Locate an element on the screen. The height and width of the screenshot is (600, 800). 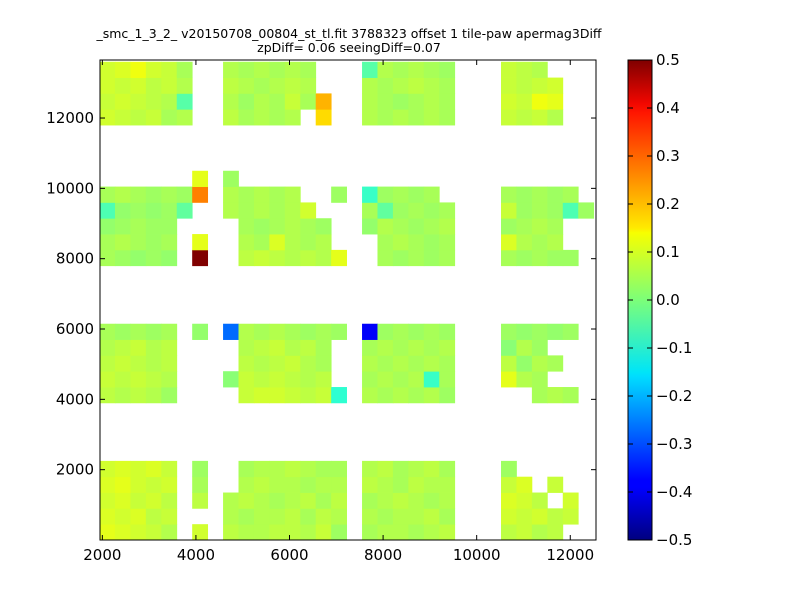
chart-title-line-2: zpDiff= 0.06 seeingDiff=0.07 is located at coordinates (349, 47).